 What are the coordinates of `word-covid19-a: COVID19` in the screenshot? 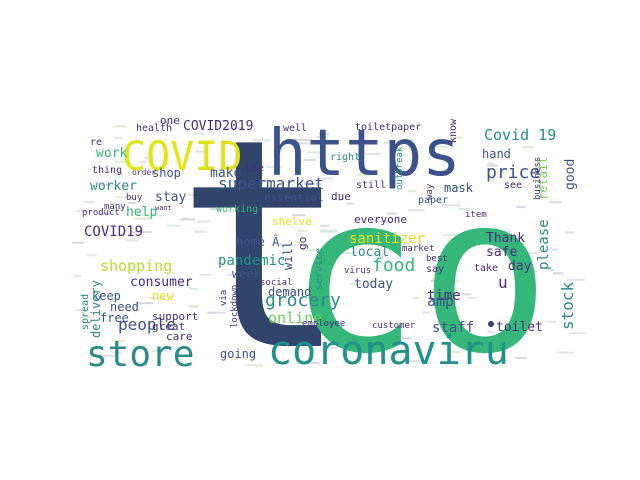 It's located at (113, 232).